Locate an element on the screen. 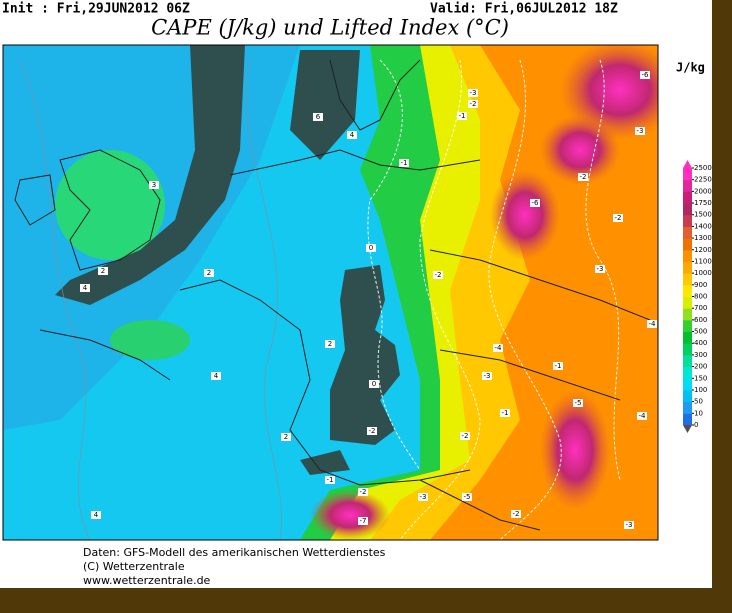  valid-text: Valid: Fri,06JUL2012 18Z is located at coordinates (524, 9).